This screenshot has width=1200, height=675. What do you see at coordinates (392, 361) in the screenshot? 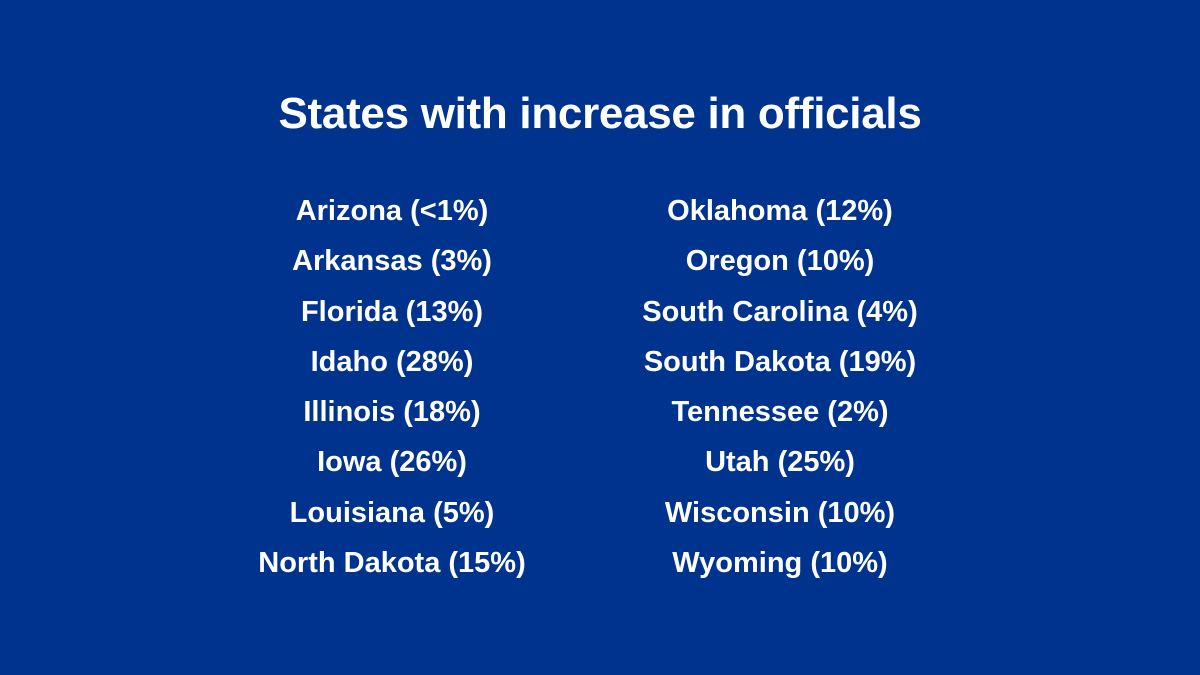
I see `list-item: Idaho (28%)` at bounding box center [392, 361].